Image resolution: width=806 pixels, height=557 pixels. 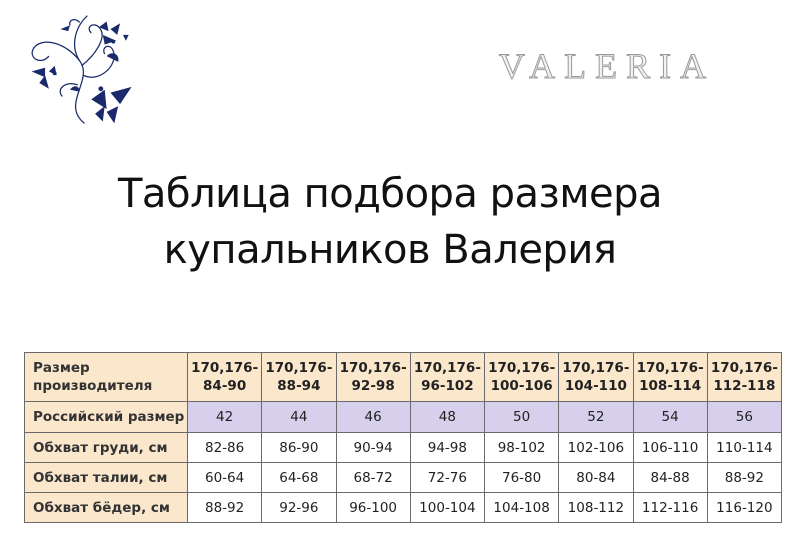 I want to click on table-cell: 50, so click(x=521, y=417).